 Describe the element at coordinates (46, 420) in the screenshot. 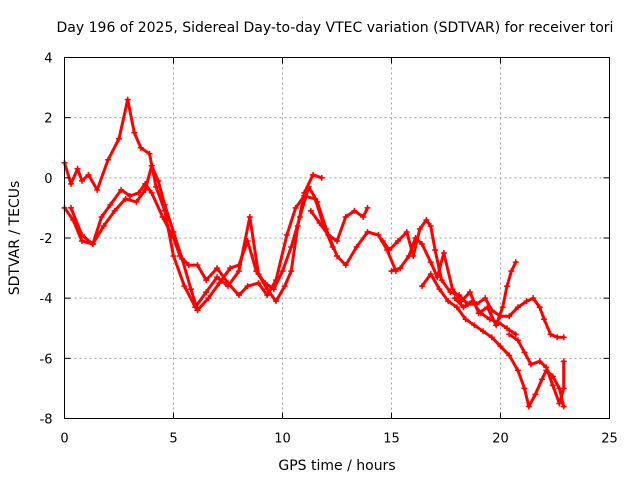

I see `y-tick-label: -8` at that location.